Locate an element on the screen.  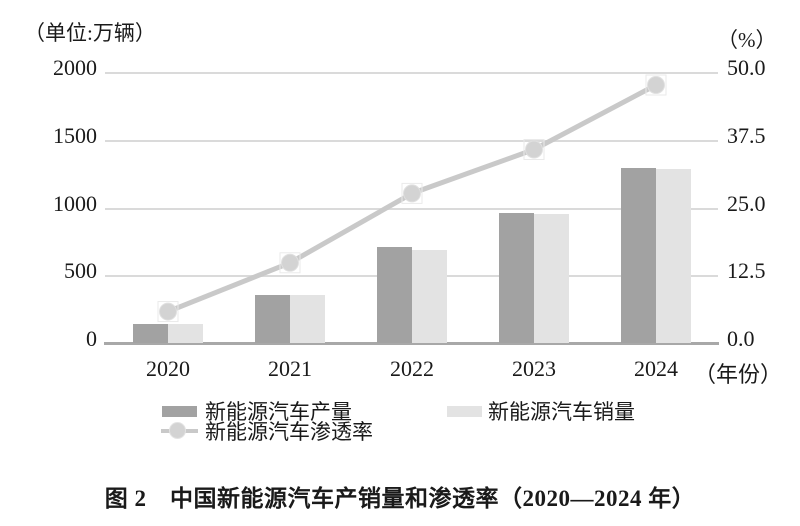
marker-box-2022 is located at coordinates (412, 193).